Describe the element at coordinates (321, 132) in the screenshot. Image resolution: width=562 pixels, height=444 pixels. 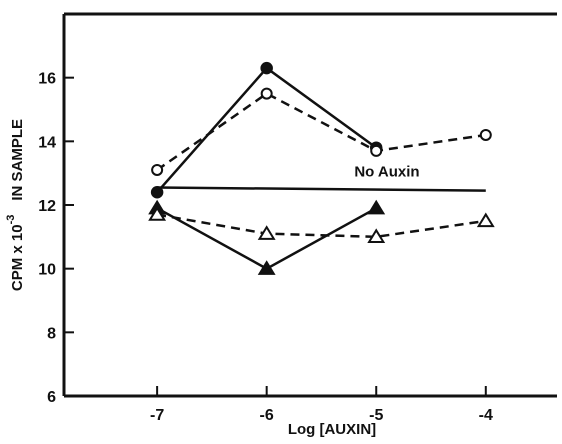
I see `series-line-open-circle` at that location.